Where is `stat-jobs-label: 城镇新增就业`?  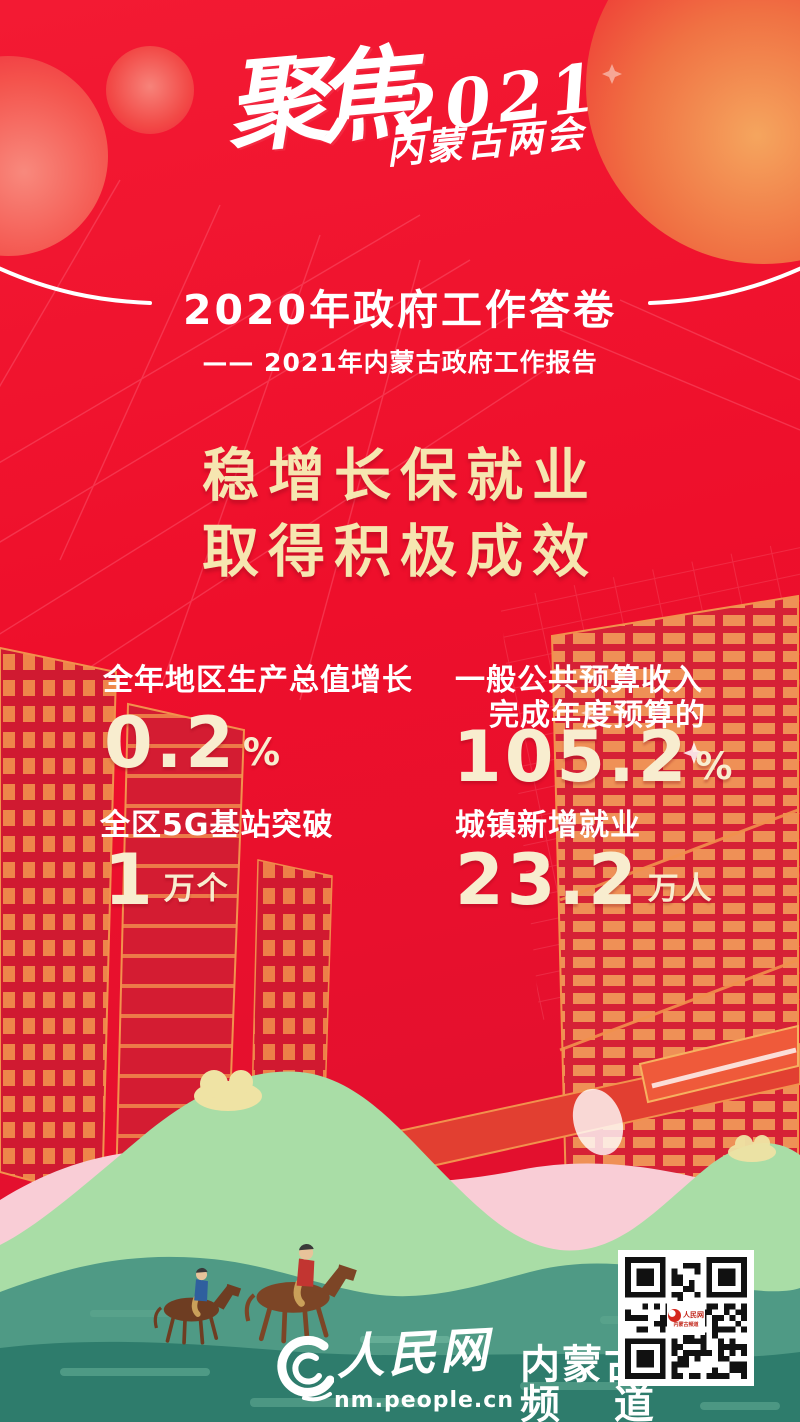 stat-jobs-label: 城镇新增就业 is located at coordinates (548, 825).